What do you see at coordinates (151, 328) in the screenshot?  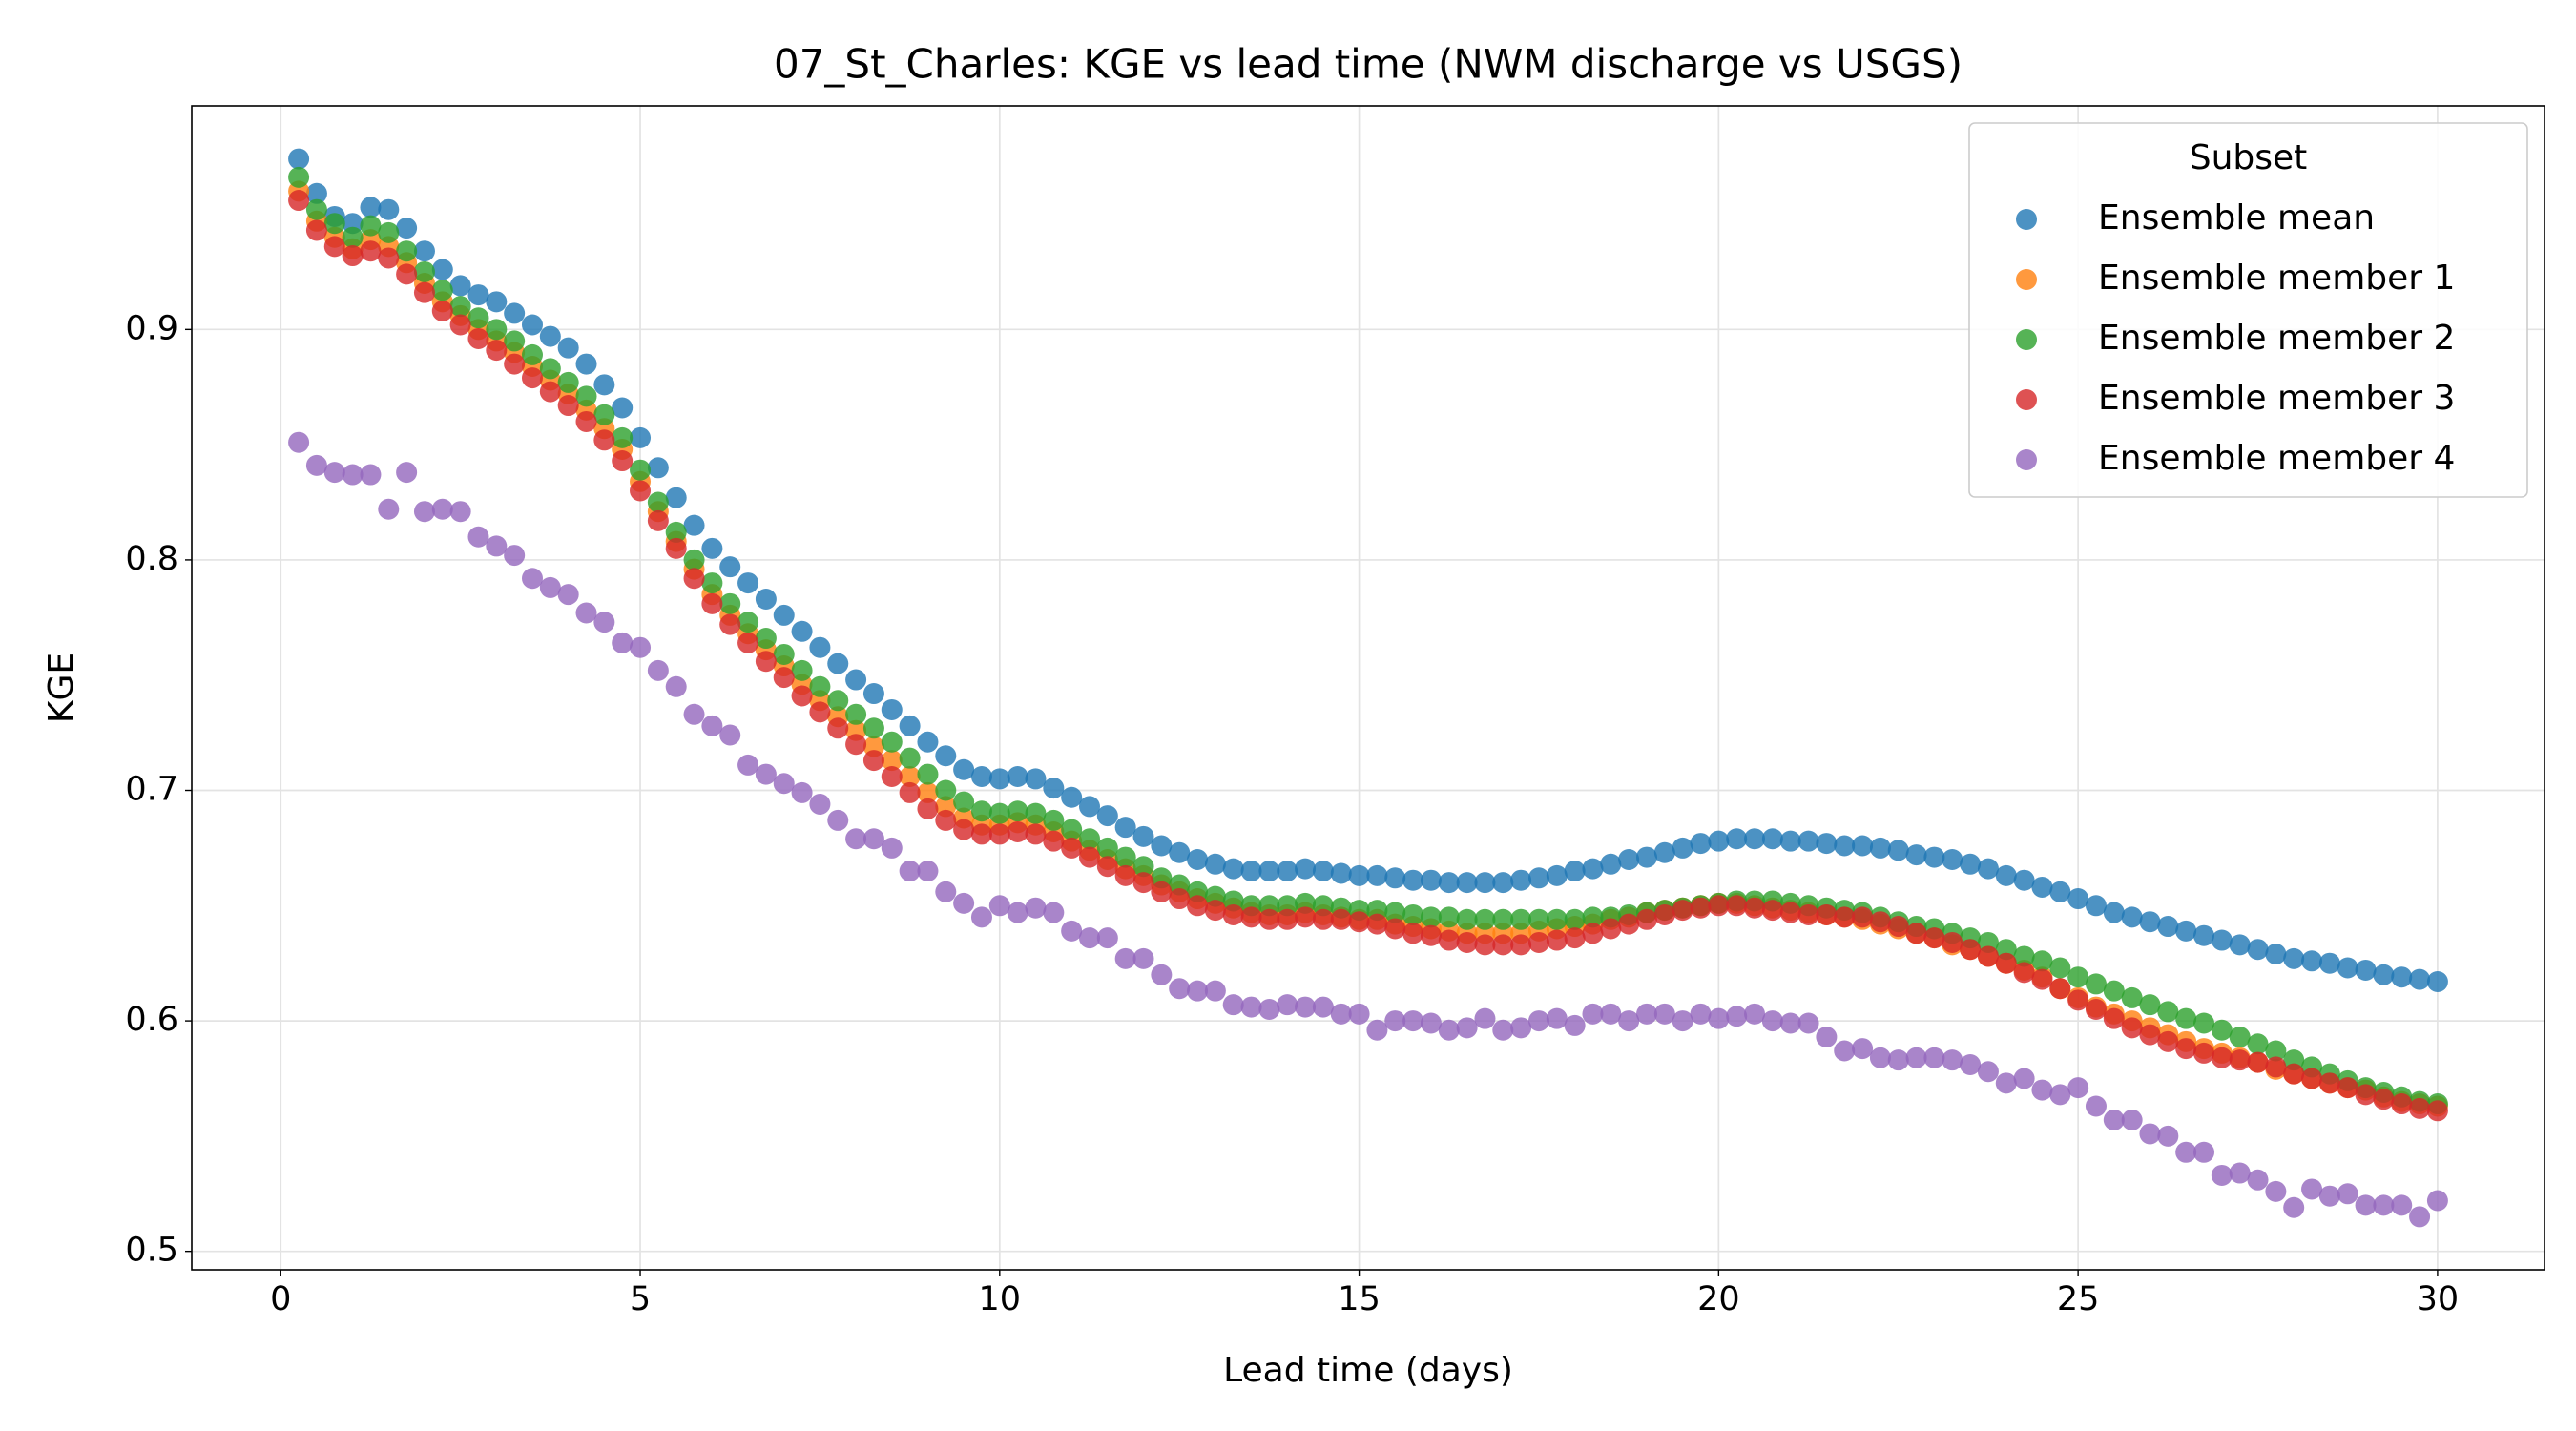 I see `y-tick-label: 0.9` at bounding box center [151, 328].